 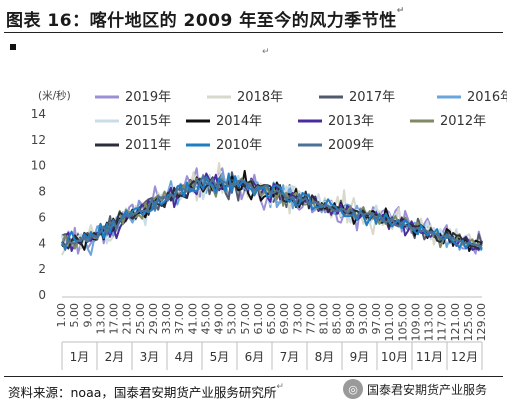 What do you see at coordinates (148, 121) in the screenshot?
I see `legend-entry-2015年: 2015年` at bounding box center [148, 121].